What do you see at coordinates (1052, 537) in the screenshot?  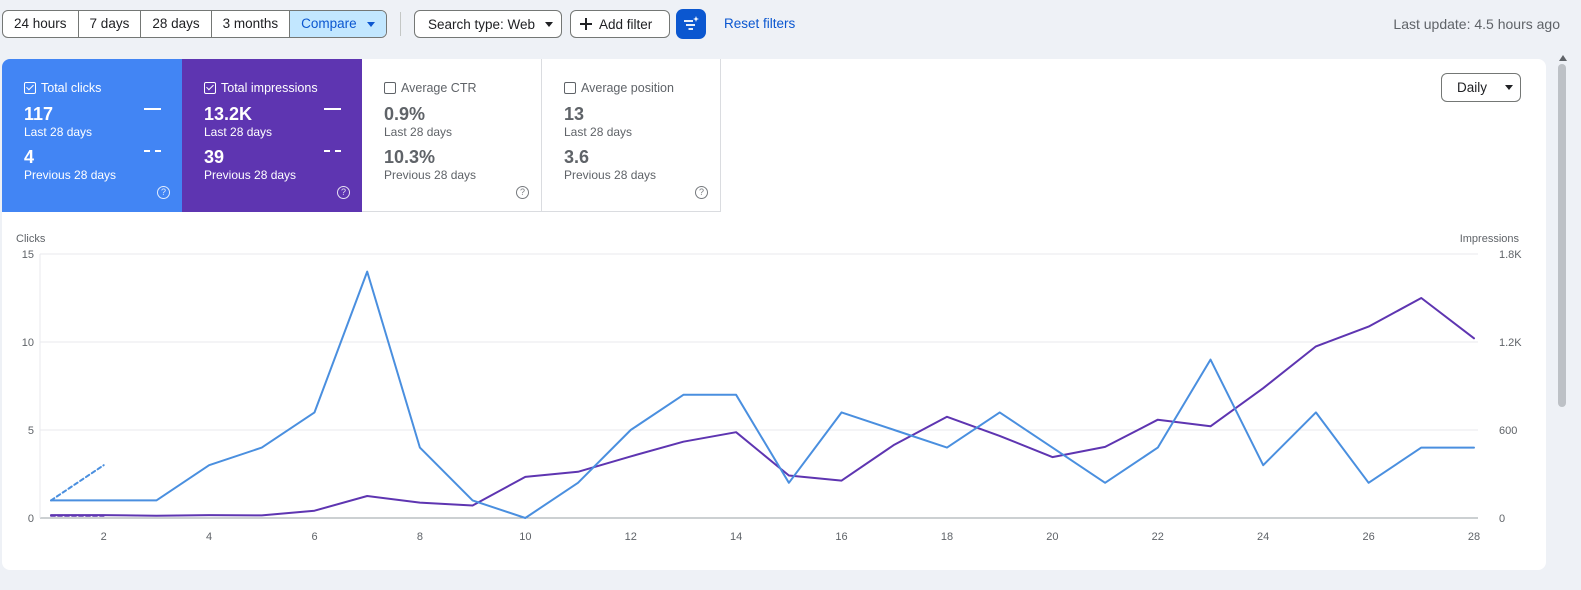 I see `x-tick-label: 20` at bounding box center [1052, 537].